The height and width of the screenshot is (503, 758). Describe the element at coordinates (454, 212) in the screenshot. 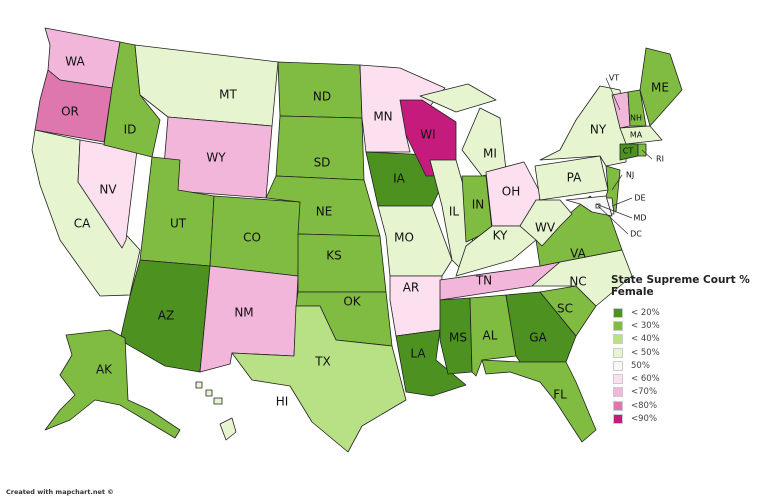

I see `state-label-il: IL` at that location.